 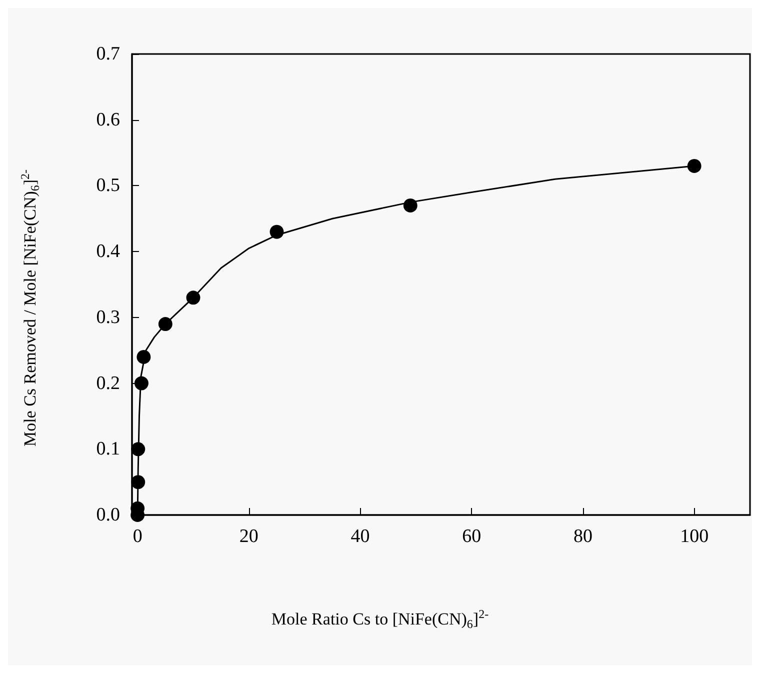 I want to click on y-tick-label: 0.0, so click(x=108, y=515).